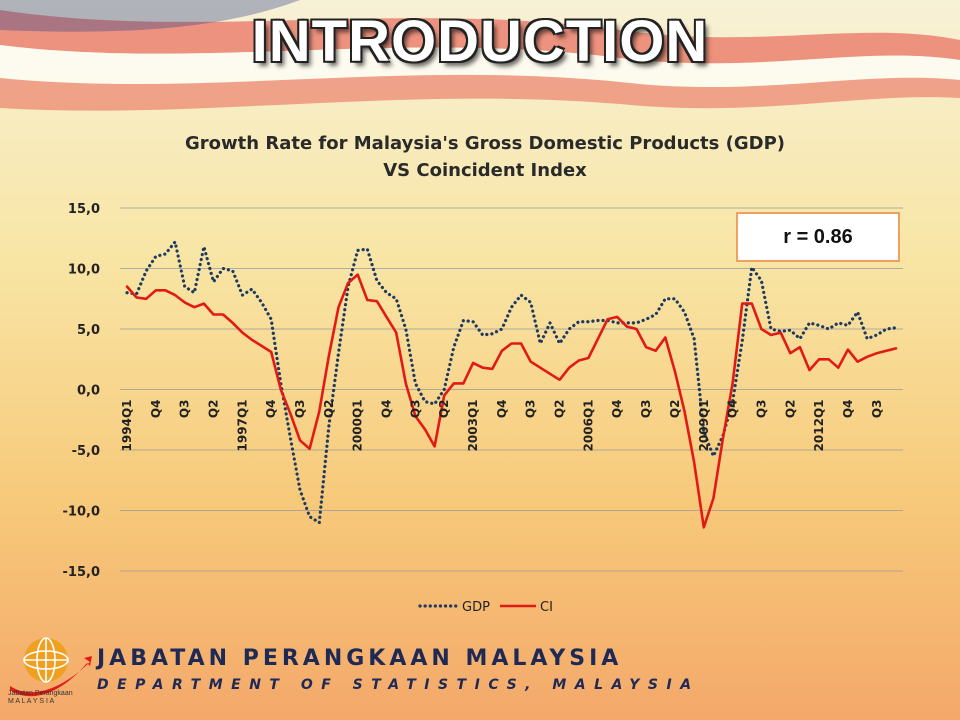 The image size is (960, 720). I want to click on correlation-text: r = 0.86, so click(818, 236).